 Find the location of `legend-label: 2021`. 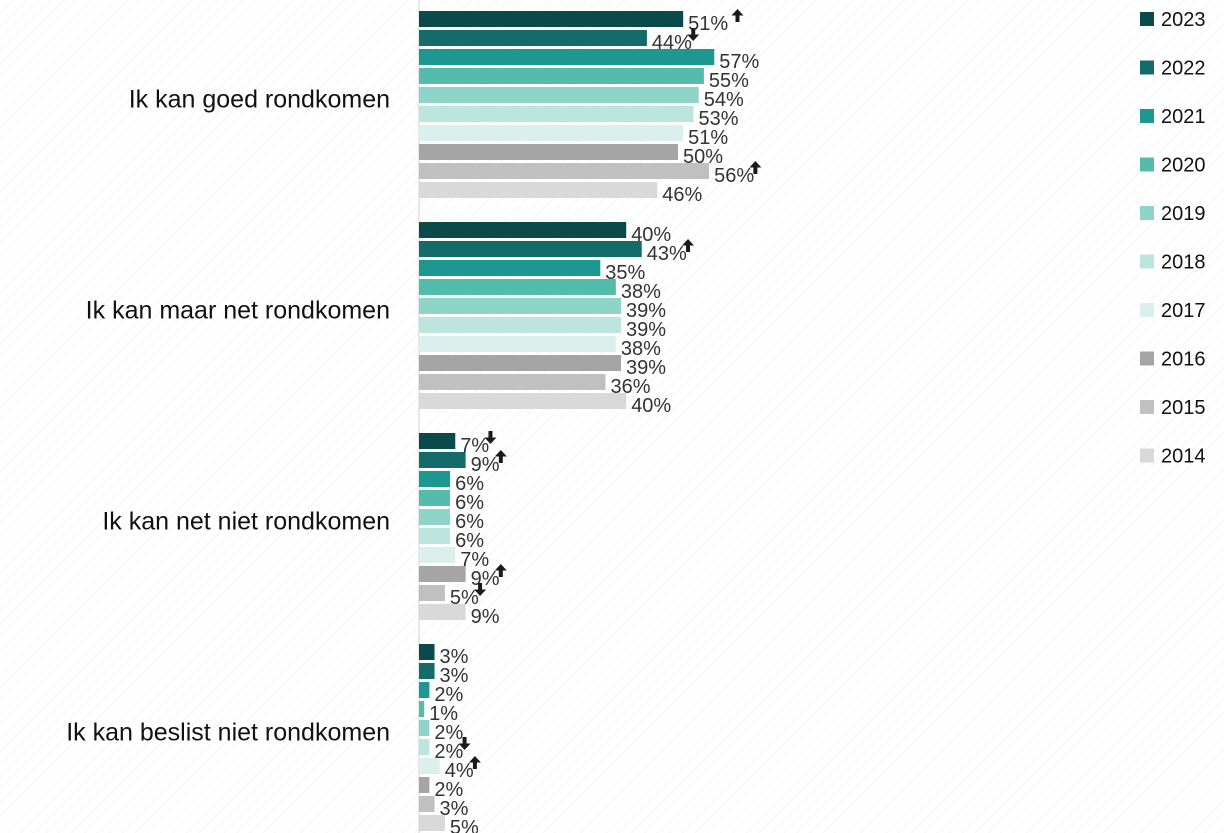

legend-label: 2021 is located at coordinates (1183, 117).